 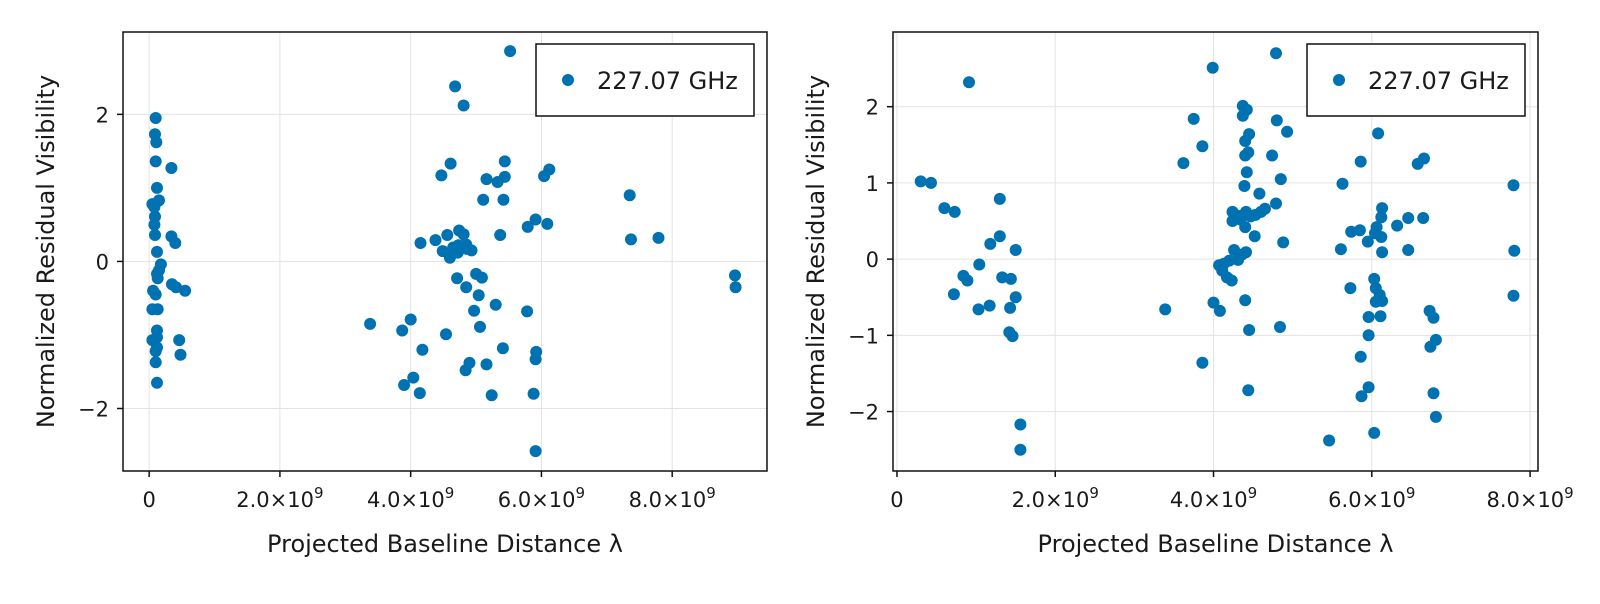 I want to click on x-tick-label: 0, so click(x=148, y=500).